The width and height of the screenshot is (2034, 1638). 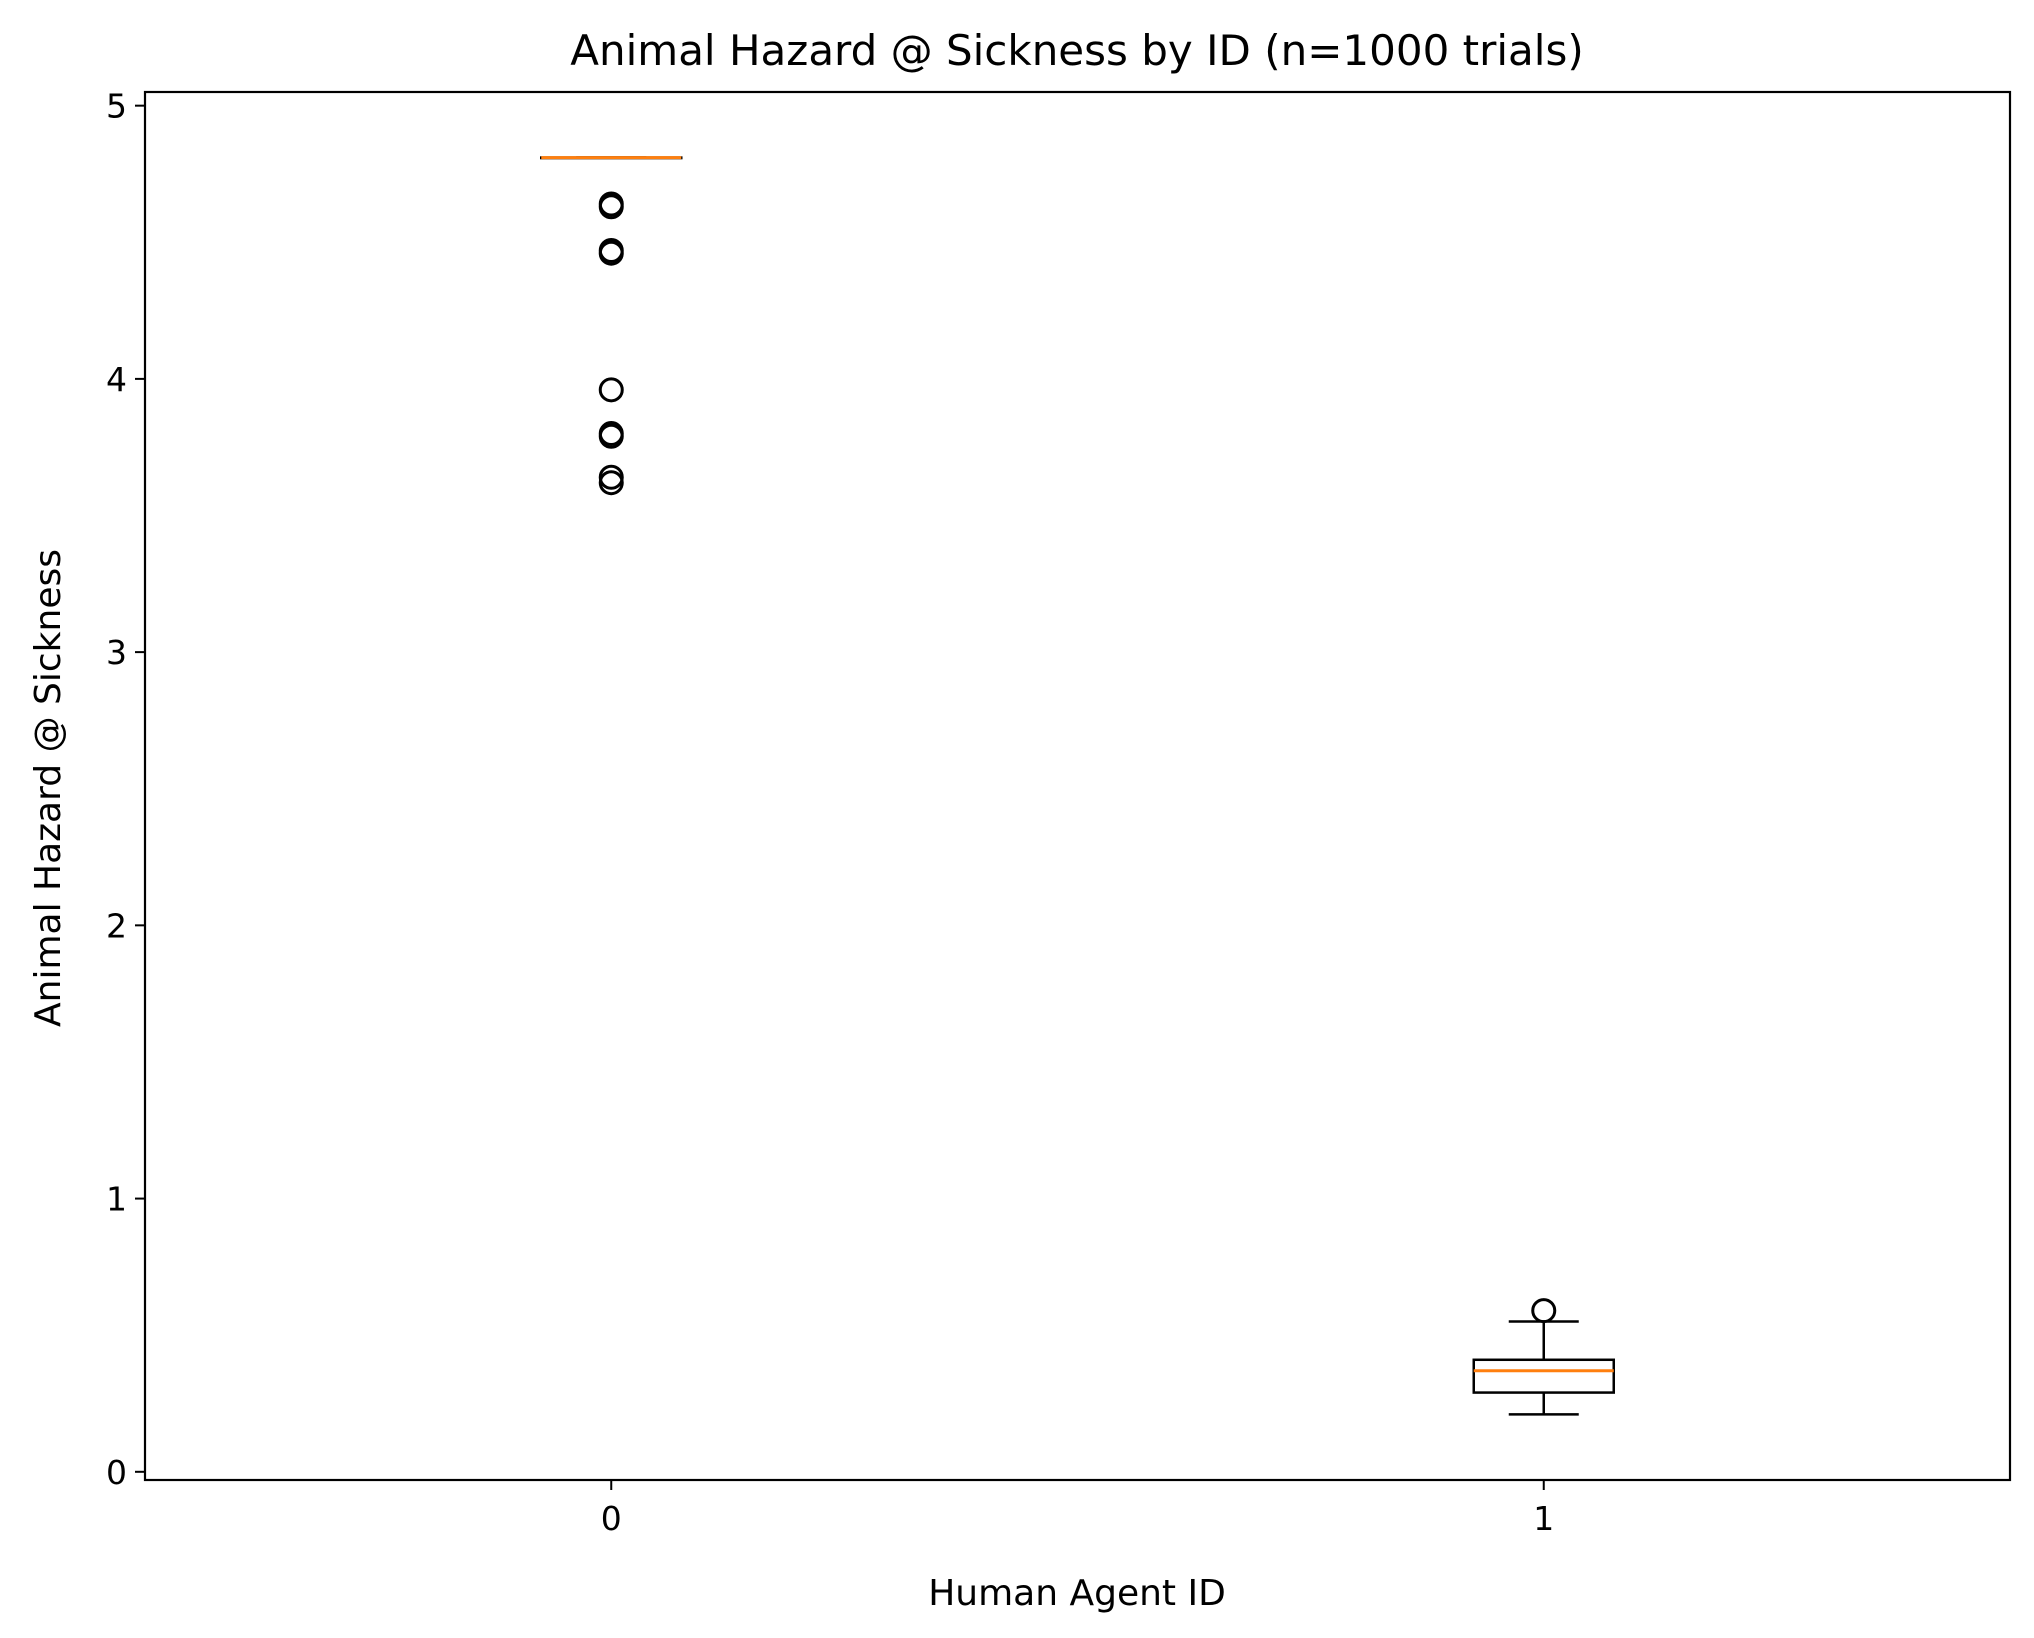 What do you see at coordinates (116, 925) in the screenshot?
I see `y-tick-label: 2` at bounding box center [116, 925].